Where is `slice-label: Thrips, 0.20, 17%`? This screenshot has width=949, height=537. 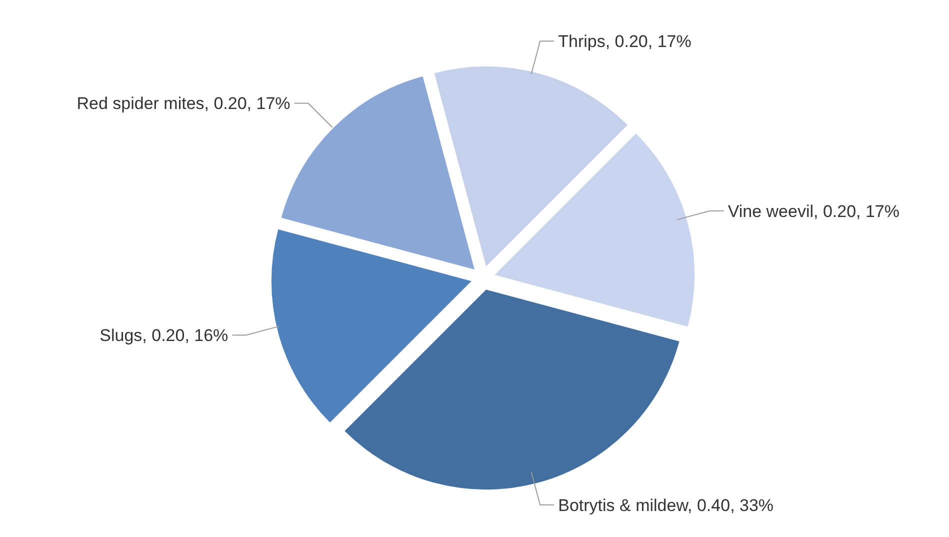 slice-label: Thrips, 0.20, 17% is located at coordinates (625, 42).